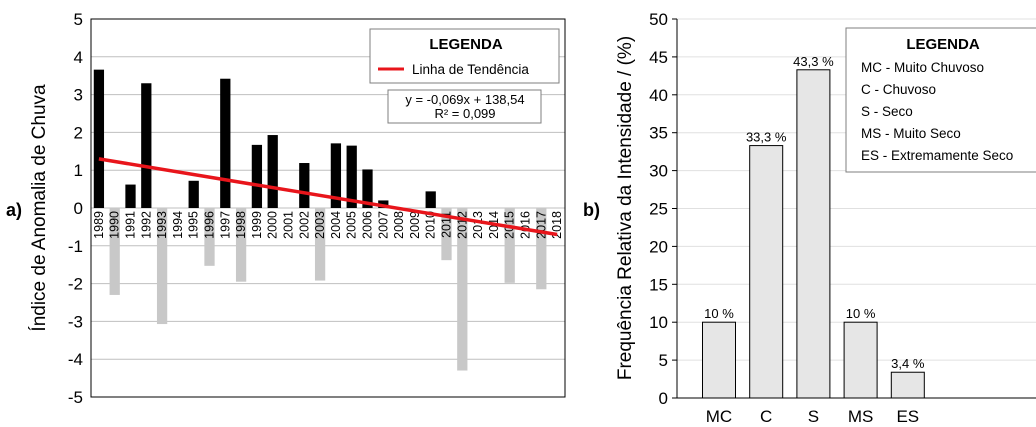 The image size is (1036, 427). I want to click on panel-a-x-tick-label: 2010, so click(431, 225).